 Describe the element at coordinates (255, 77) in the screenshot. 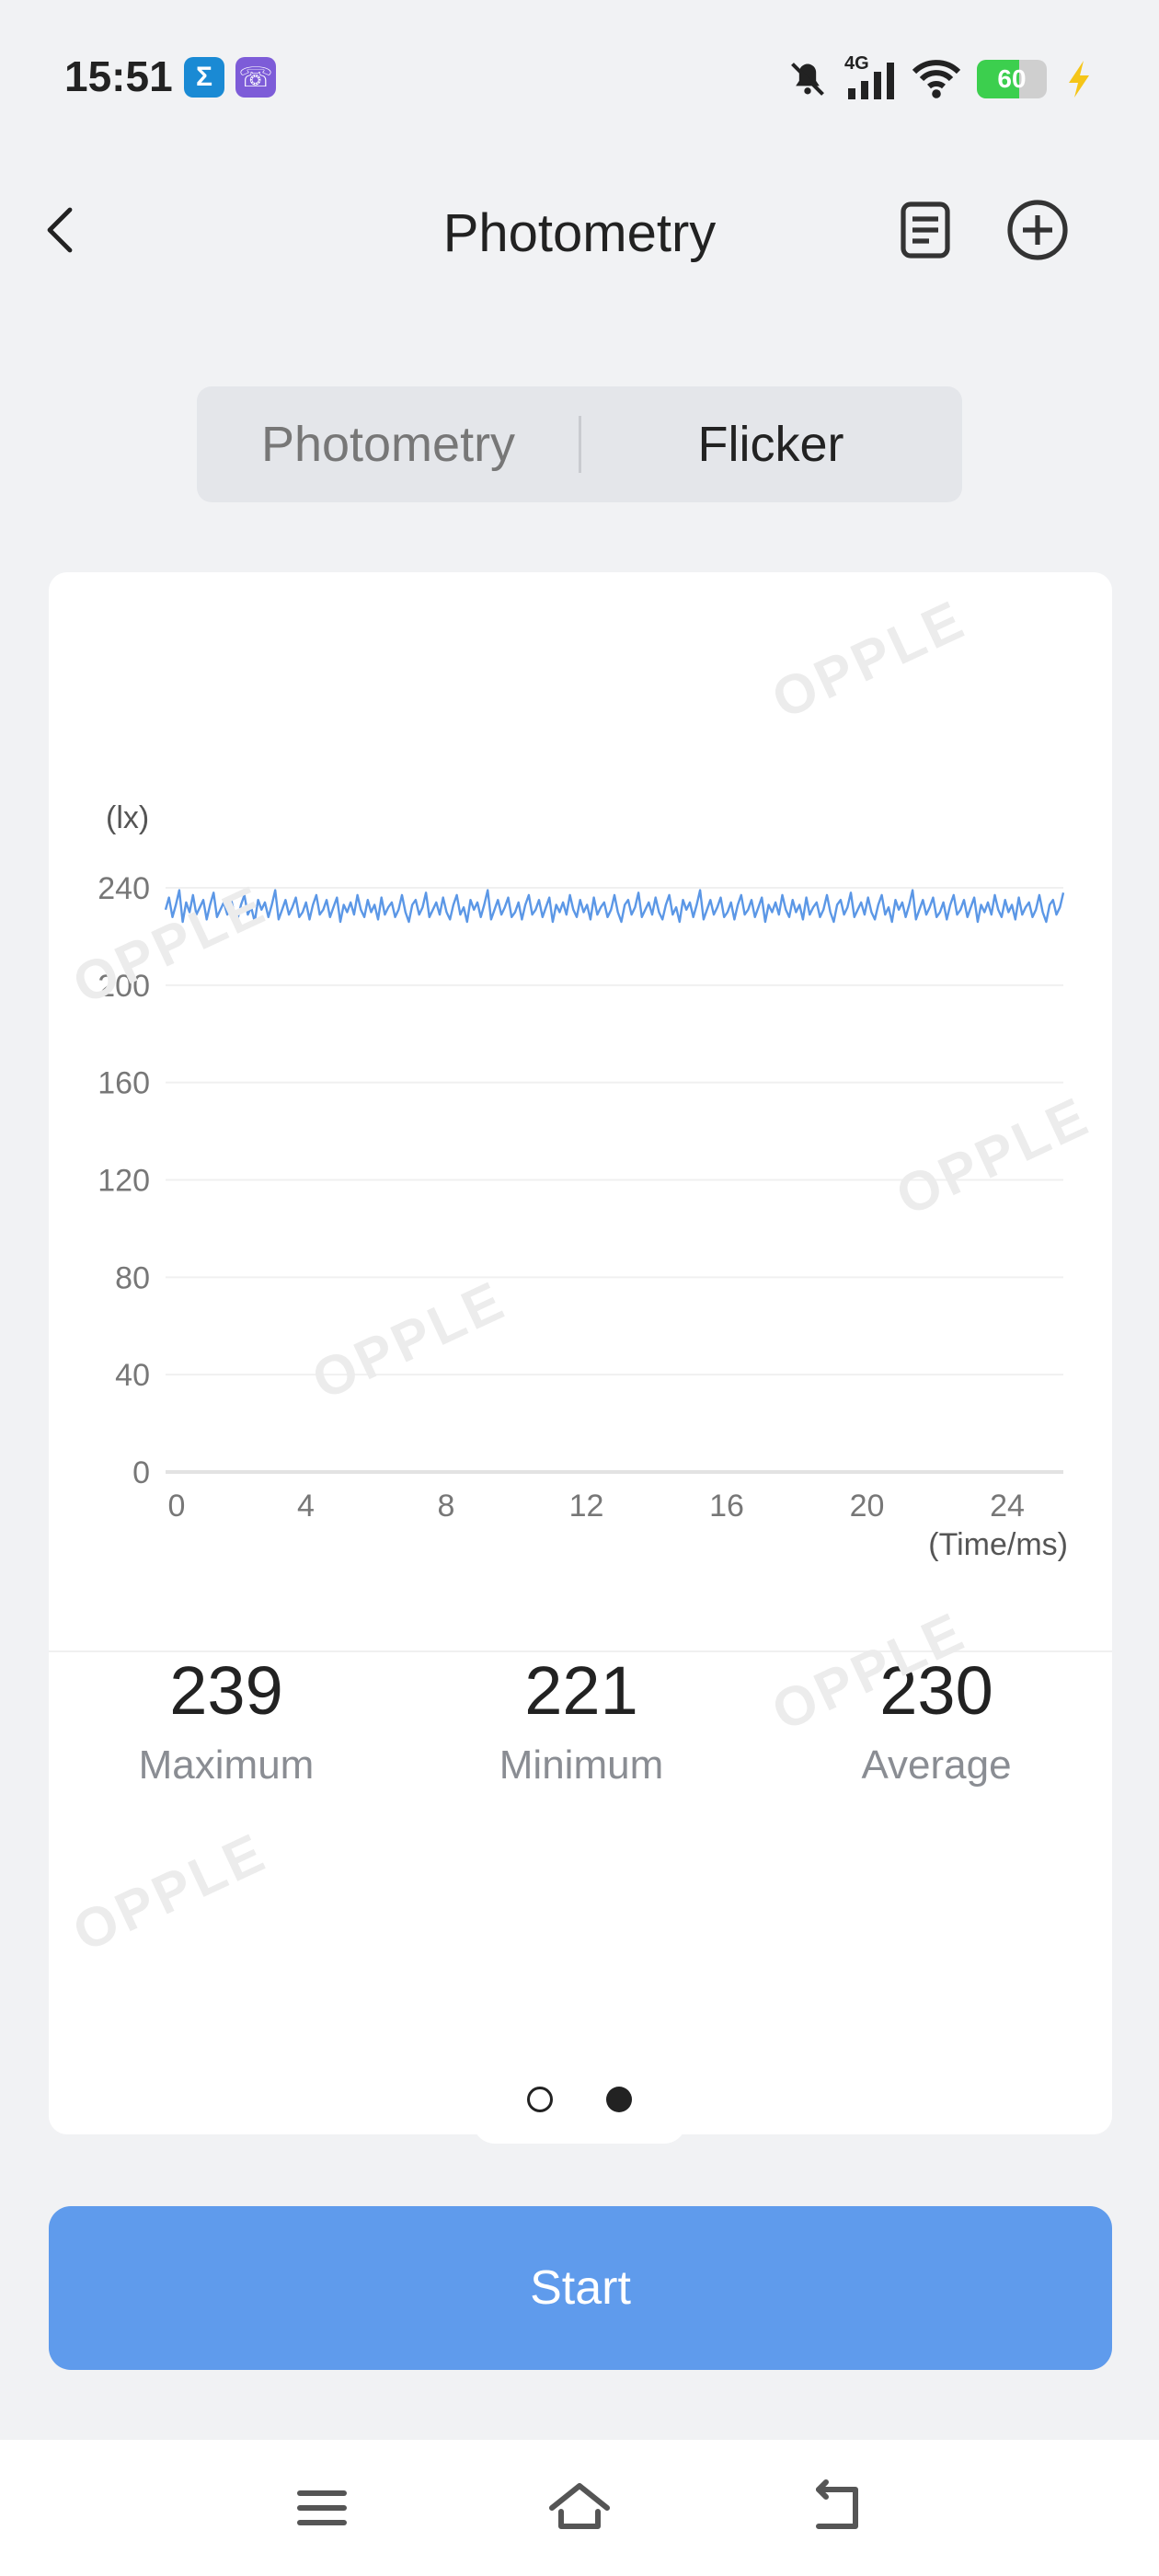

I see `viber-app-icon: ☏` at that location.